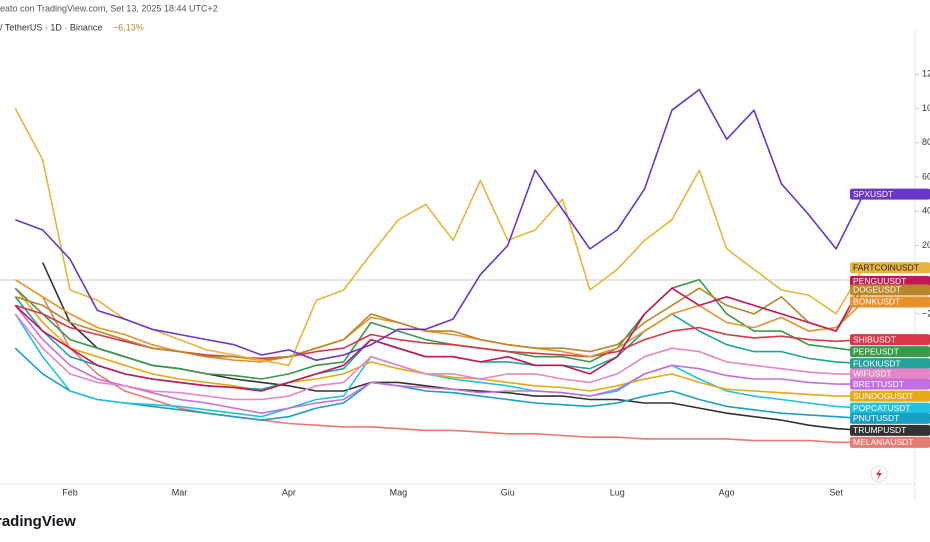  Describe the element at coordinates (289, 492) in the screenshot. I see `x-tick-label: Apr` at that location.